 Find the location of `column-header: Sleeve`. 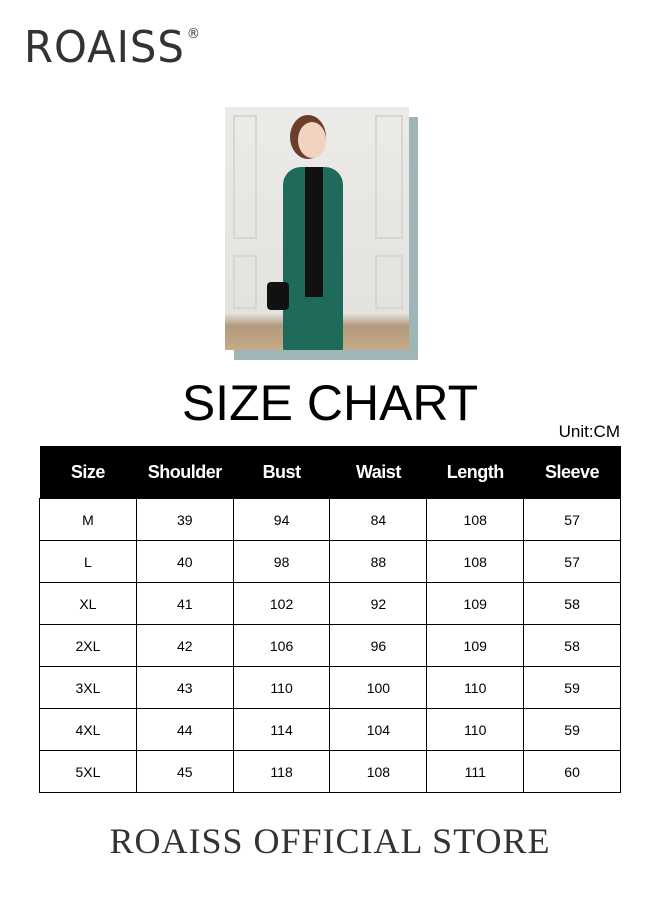

column-header: Sleeve is located at coordinates (572, 472).